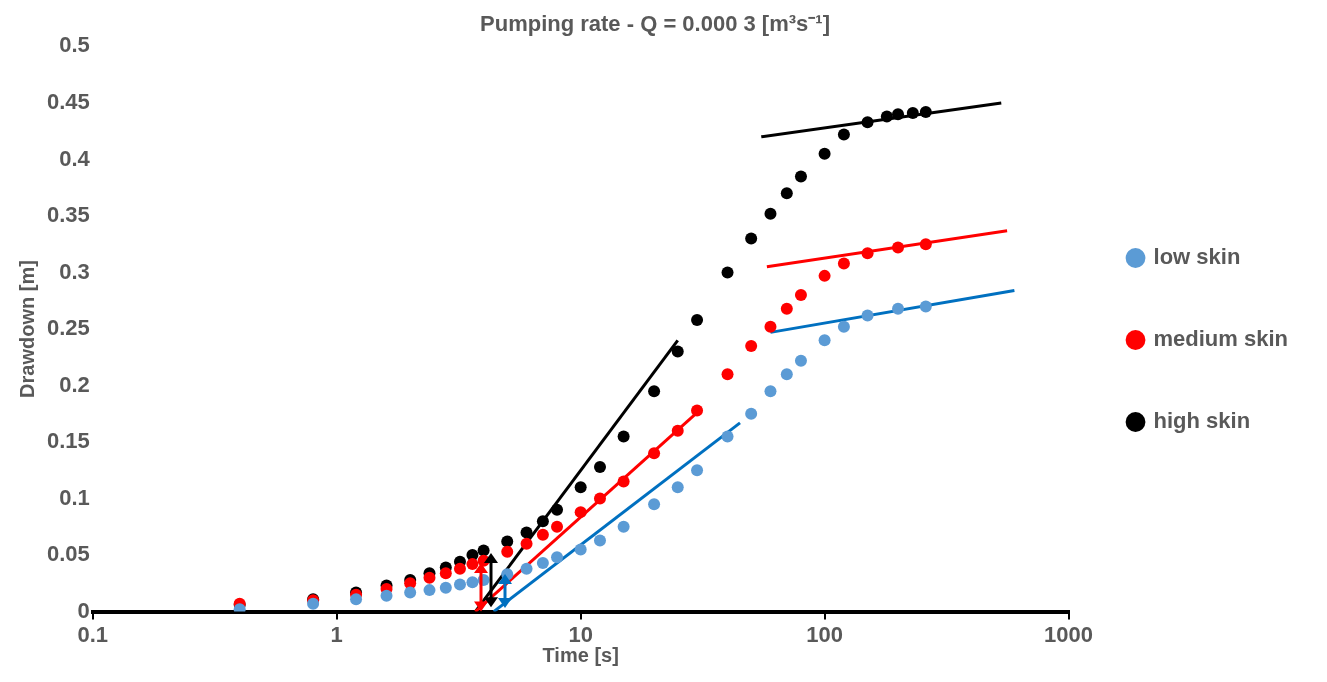  What do you see at coordinates (74, 271) in the screenshot?
I see `y-tick-label: 0.3` at bounding box center [74, 271].